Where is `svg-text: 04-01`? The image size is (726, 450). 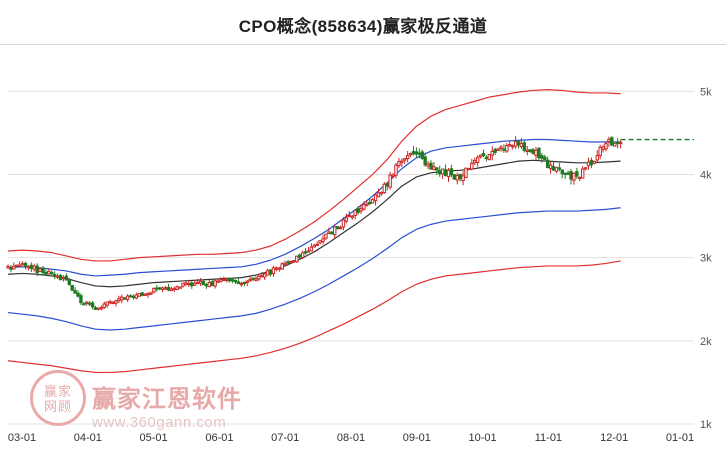
svg-text: 04-01 is located at coordinates (88, 438).